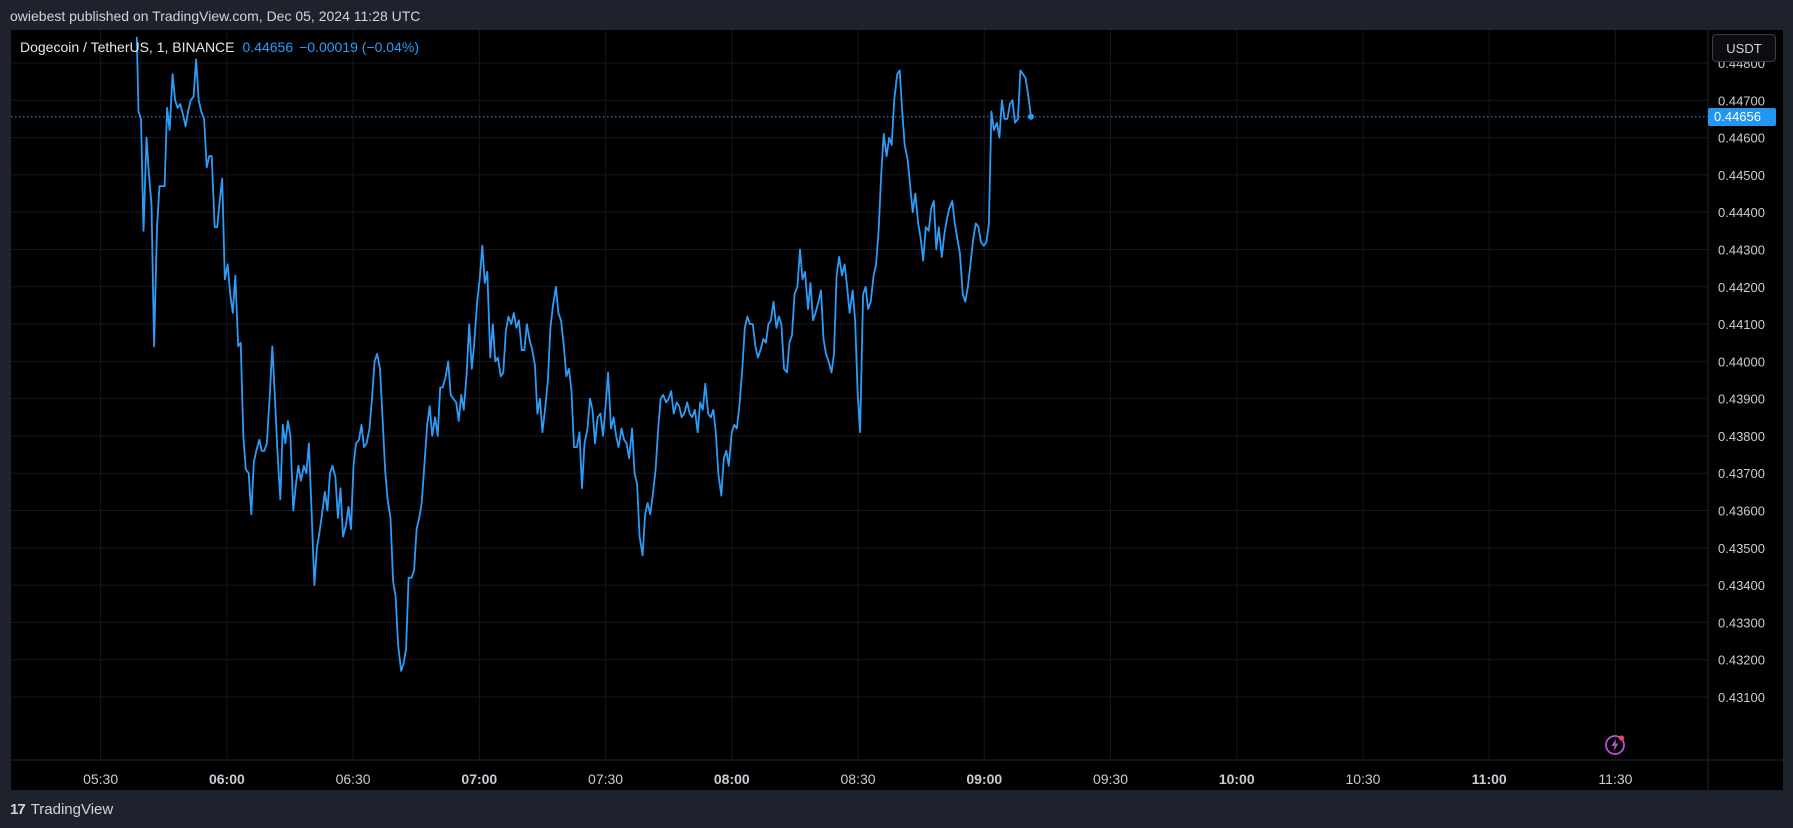 Image resolution: width=1793 pixels, height=828 pixels. Describe the element at coordinates (227, 779) in the screenshot. I see `x-tick-label: 06:00` at that location.